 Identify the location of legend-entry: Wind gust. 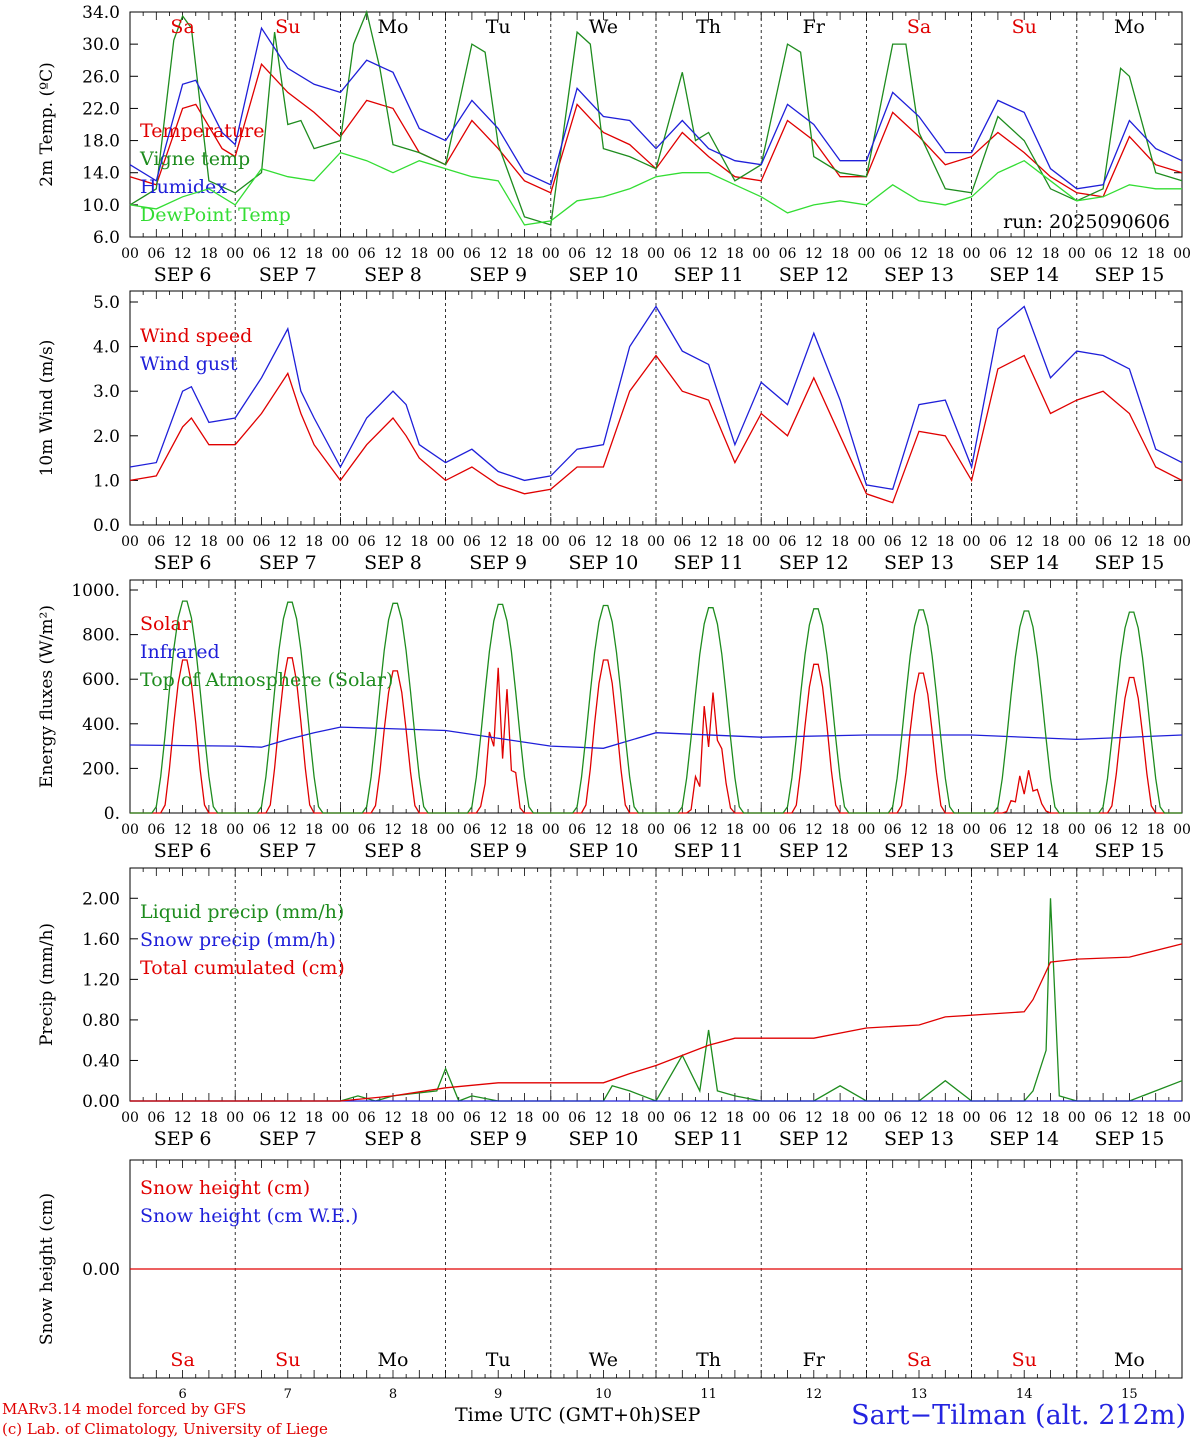
(189, 364).